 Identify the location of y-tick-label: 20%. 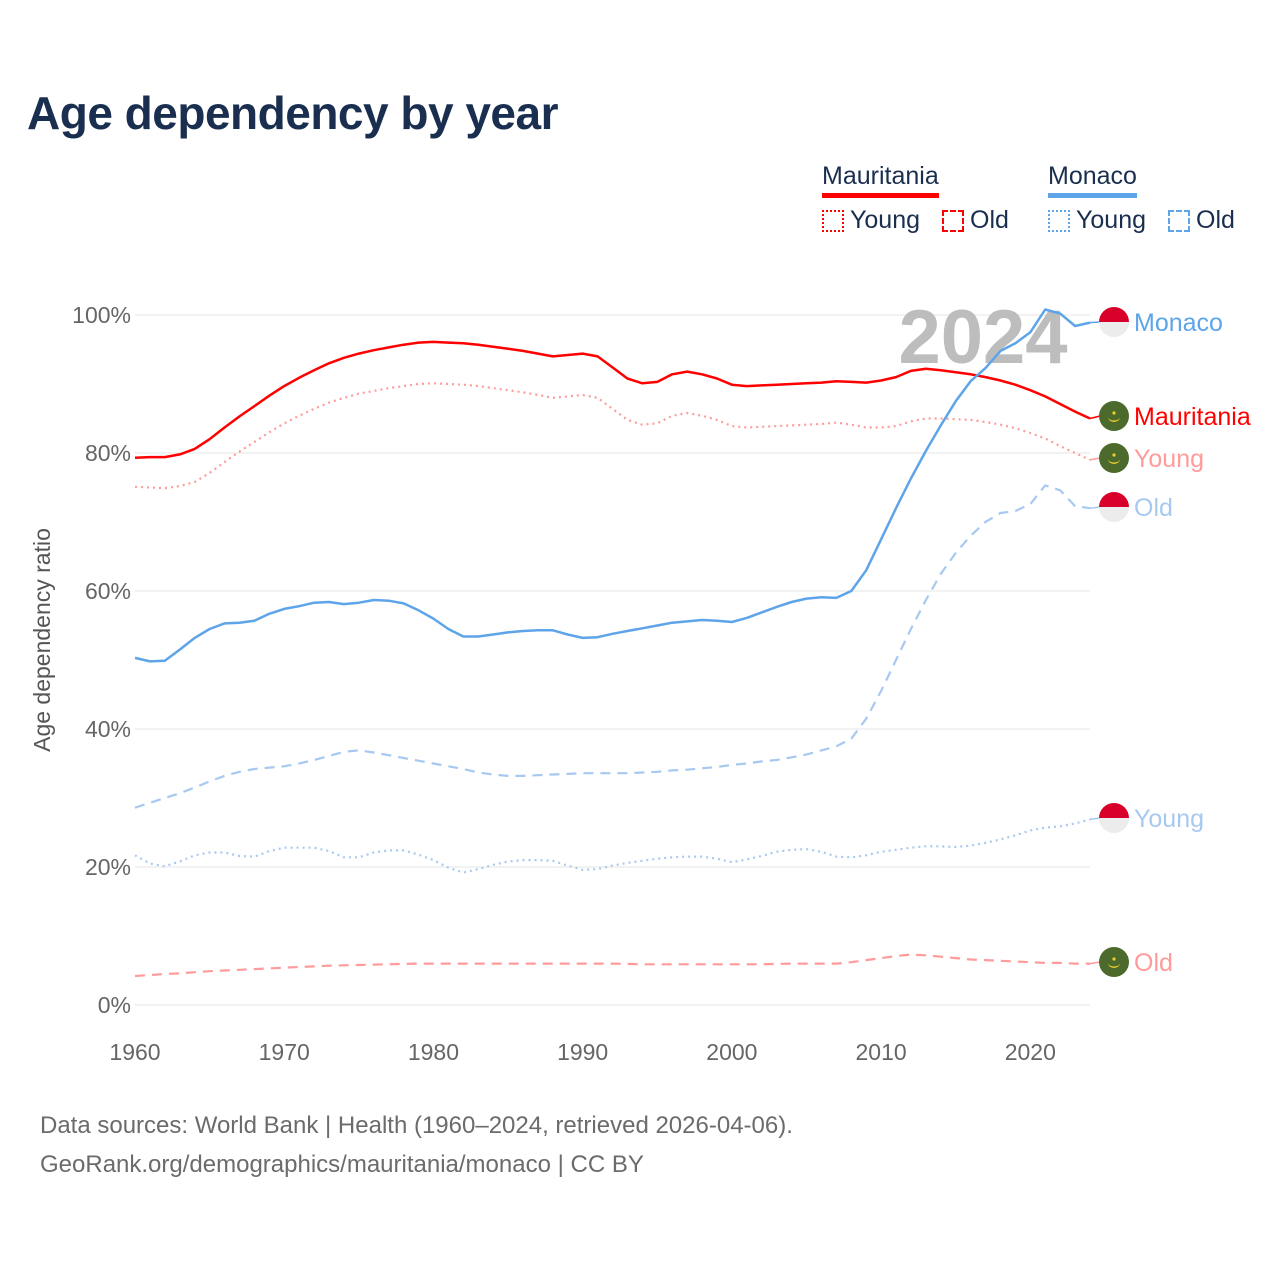
(108, 867).